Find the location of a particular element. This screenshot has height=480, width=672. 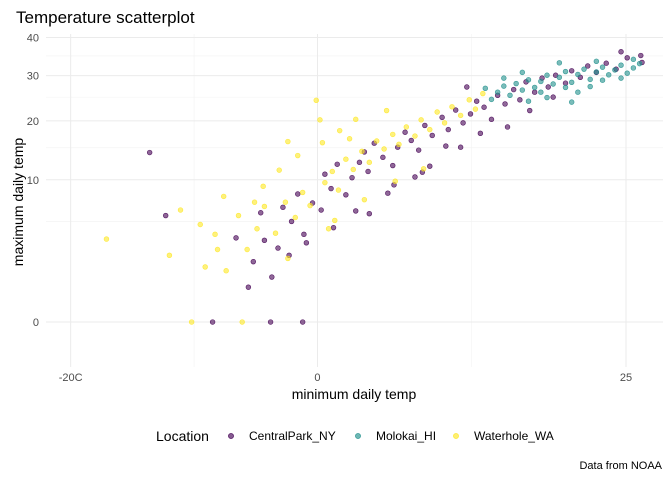

caption: Data from NOAA is located at coordinates (620, 466).